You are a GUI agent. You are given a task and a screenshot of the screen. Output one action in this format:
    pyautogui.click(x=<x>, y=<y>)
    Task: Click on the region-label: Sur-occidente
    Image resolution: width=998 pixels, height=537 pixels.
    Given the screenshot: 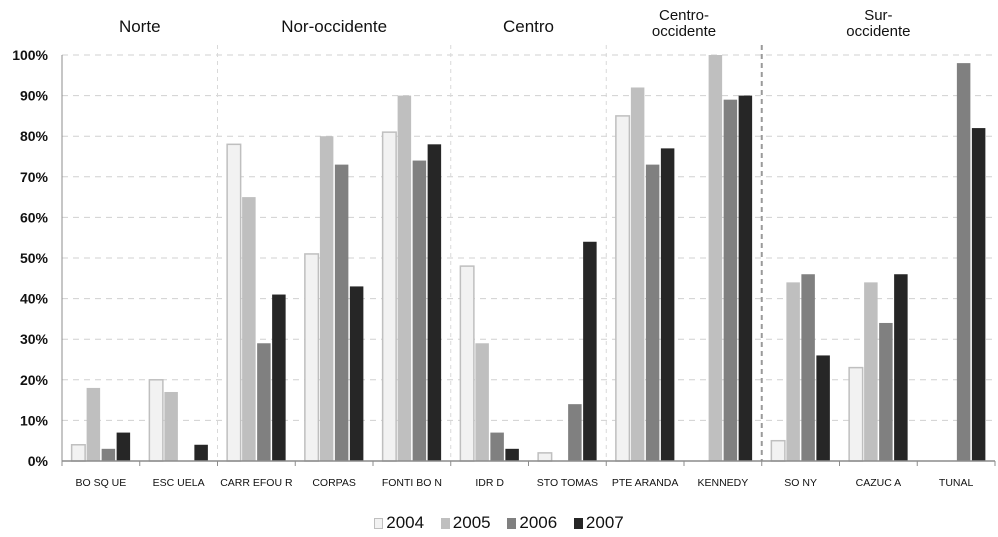 What is the action you would take?
    pyautogui.click(x=878, y=23)
    